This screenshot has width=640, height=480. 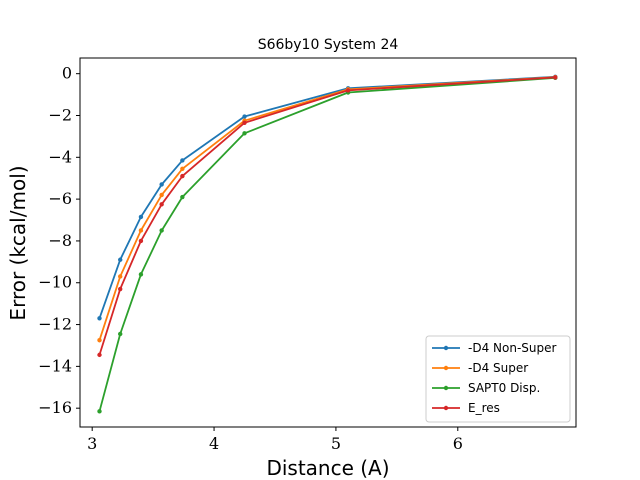 I want to click on legend-box, so click(x=498, y=379).